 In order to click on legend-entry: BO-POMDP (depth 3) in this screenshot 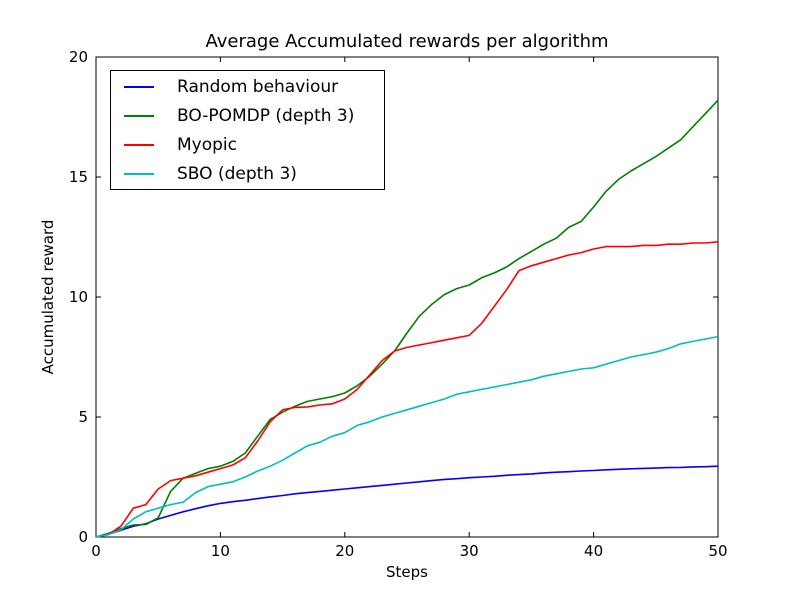, I will do `click(254, 115)`.